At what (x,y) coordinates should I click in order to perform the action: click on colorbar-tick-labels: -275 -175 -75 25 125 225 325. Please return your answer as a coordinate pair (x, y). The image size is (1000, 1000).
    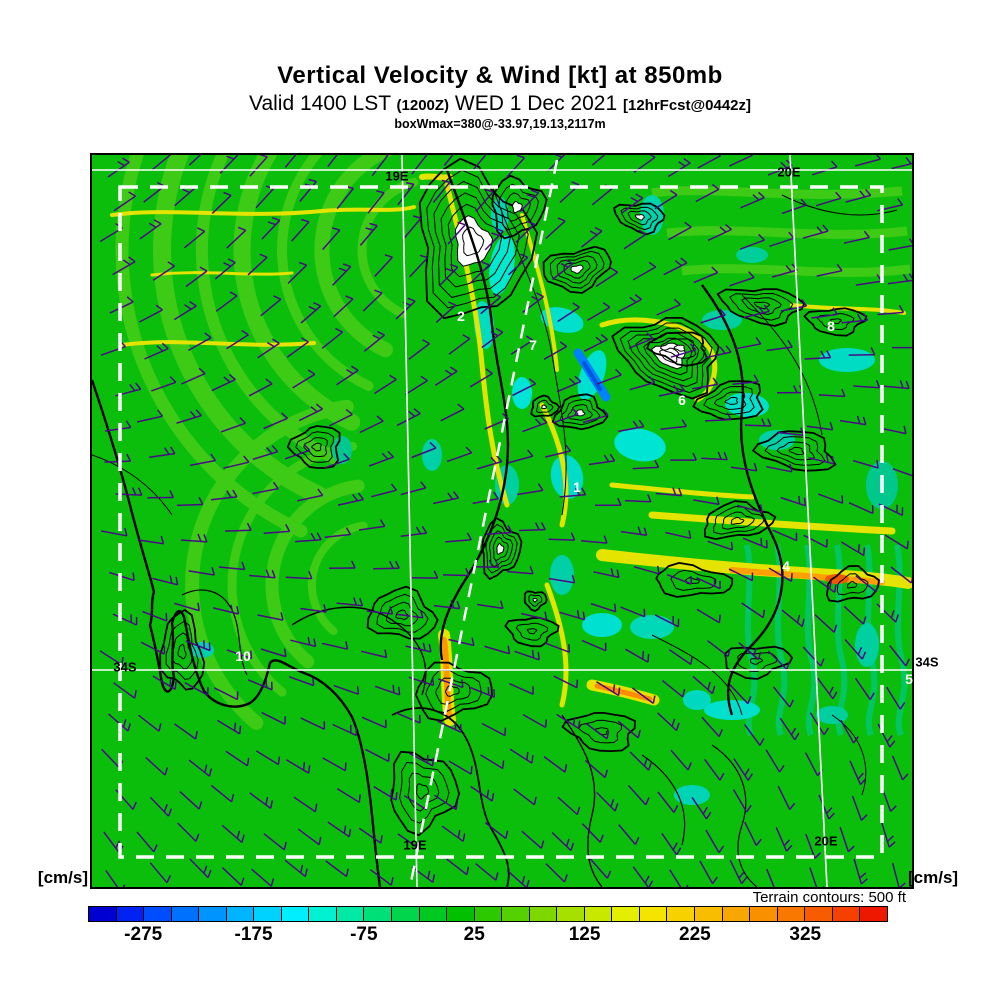
    Looking at the image, I should click on (488, 937).